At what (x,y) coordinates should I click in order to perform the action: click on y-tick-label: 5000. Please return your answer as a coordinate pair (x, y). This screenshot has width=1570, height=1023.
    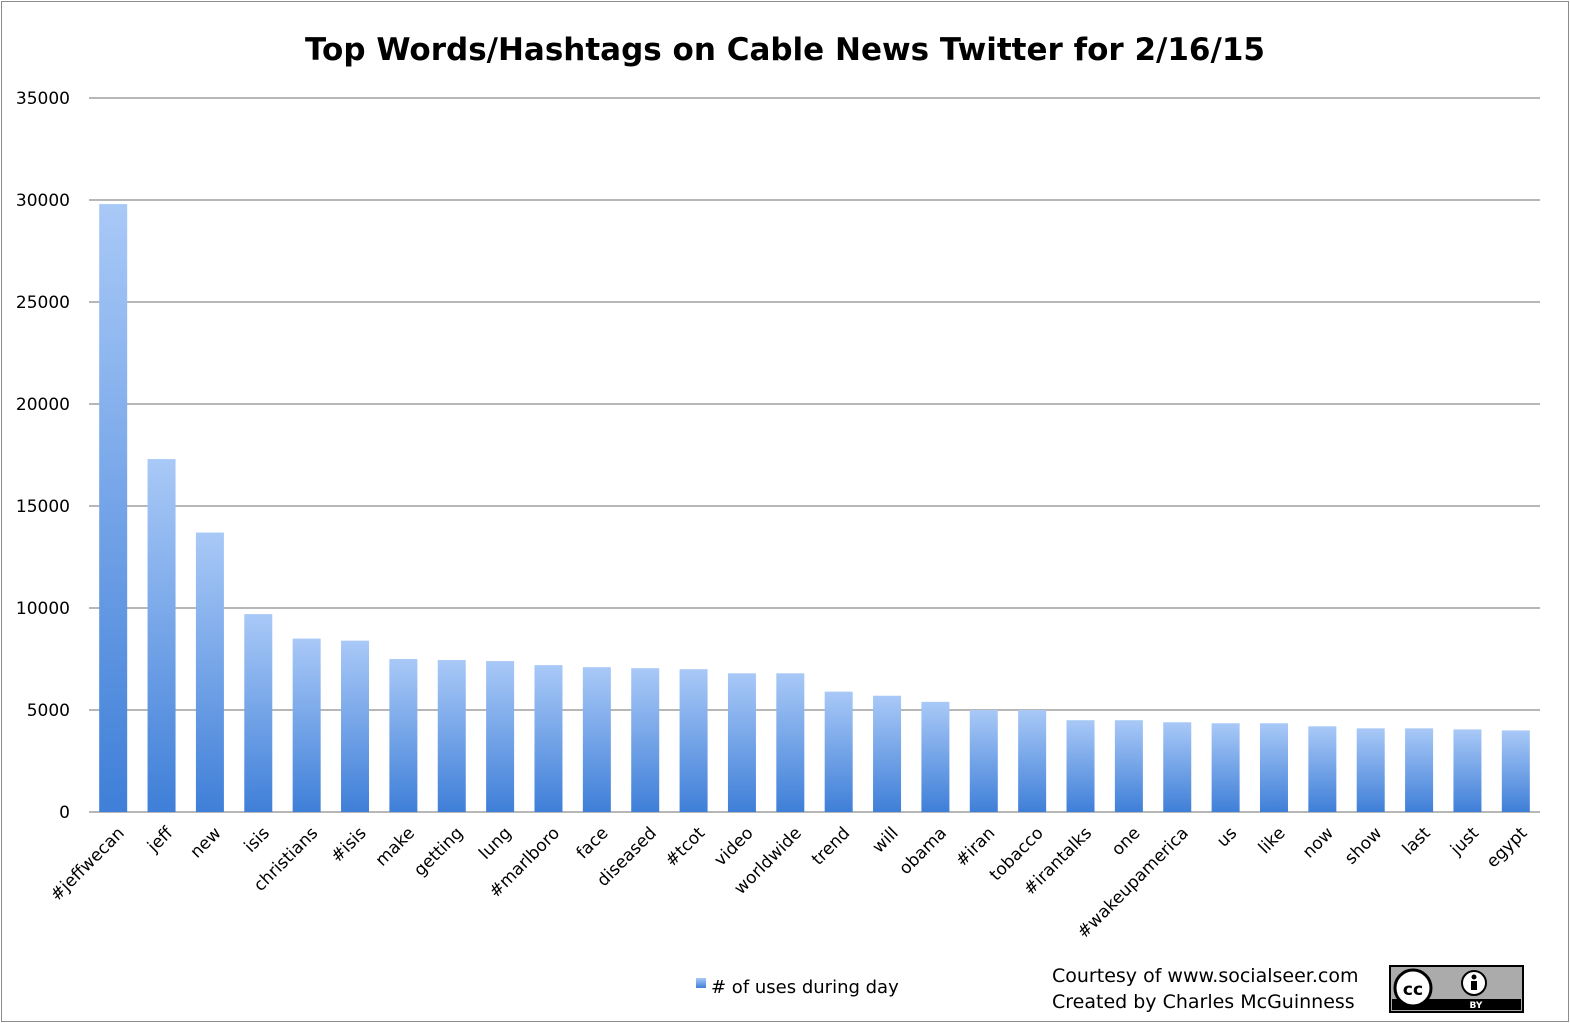
    Looking at the image, I should click on (48, 711).